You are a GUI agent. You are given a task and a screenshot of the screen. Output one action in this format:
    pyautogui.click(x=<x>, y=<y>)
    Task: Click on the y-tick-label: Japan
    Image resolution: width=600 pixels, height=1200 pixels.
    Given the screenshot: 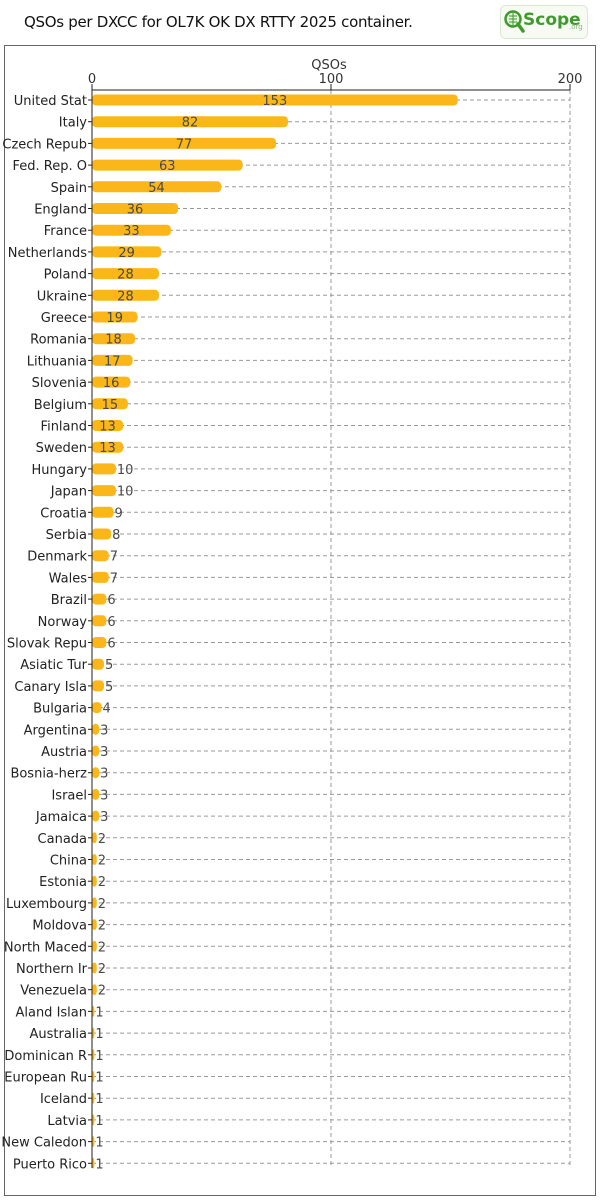 What is the action you would take?
    pyautogui.click(x=68, y=492)
    